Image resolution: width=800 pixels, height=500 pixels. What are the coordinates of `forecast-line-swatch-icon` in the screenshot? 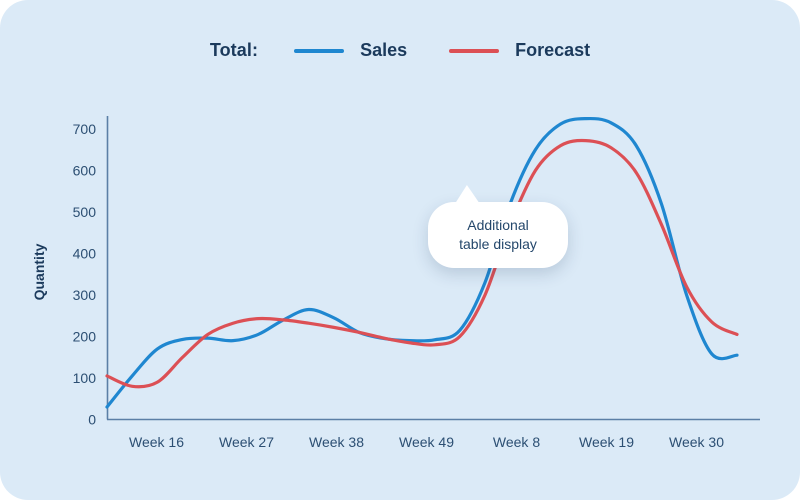 It's located at (474, 50).